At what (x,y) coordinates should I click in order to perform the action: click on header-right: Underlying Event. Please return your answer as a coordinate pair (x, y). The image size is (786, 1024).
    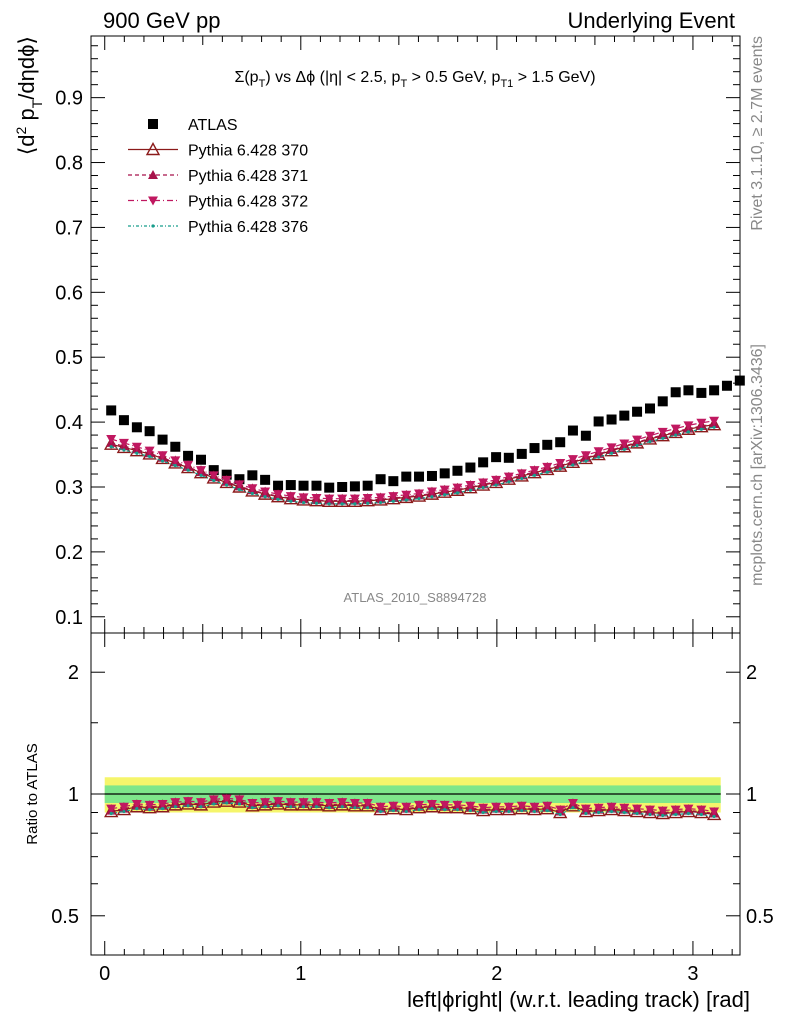
    Looking at the image, I should click on (651, 20).